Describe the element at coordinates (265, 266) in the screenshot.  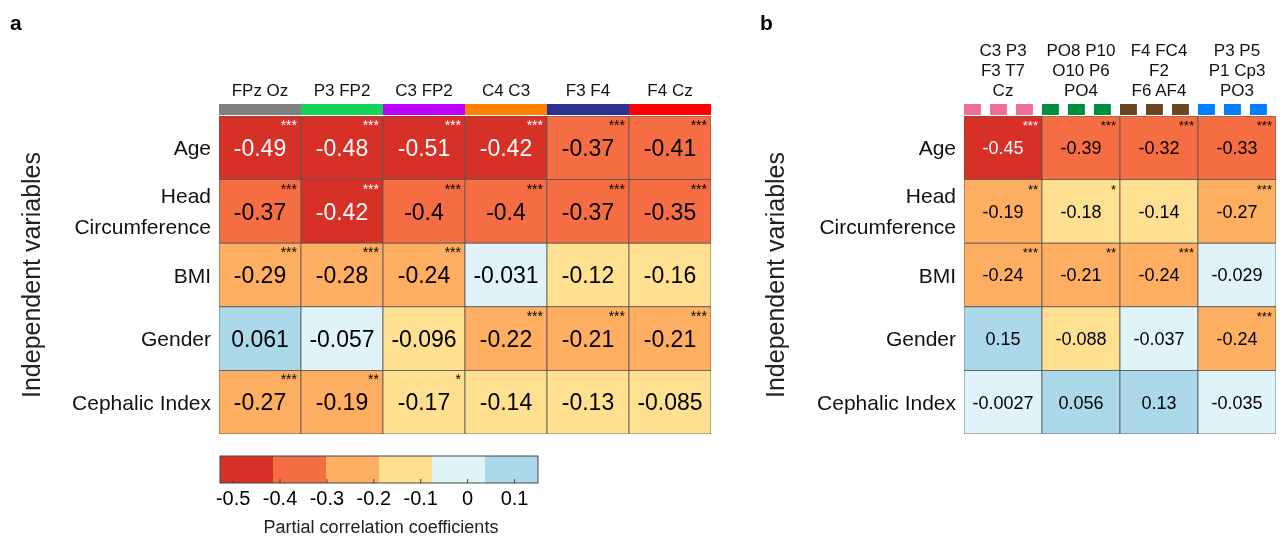
I see `data-label: *** -0.29` at that location.